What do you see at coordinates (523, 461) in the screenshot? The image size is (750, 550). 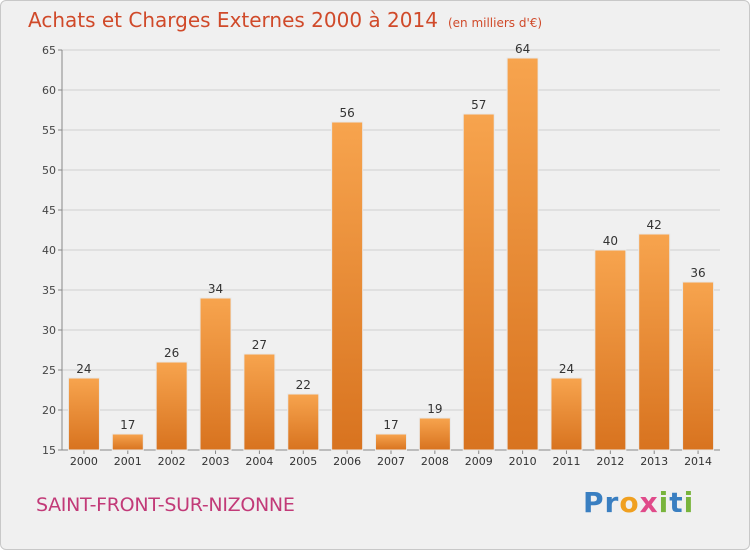 I see `x-tick-label: 2010` at bounding box center [523, 461].